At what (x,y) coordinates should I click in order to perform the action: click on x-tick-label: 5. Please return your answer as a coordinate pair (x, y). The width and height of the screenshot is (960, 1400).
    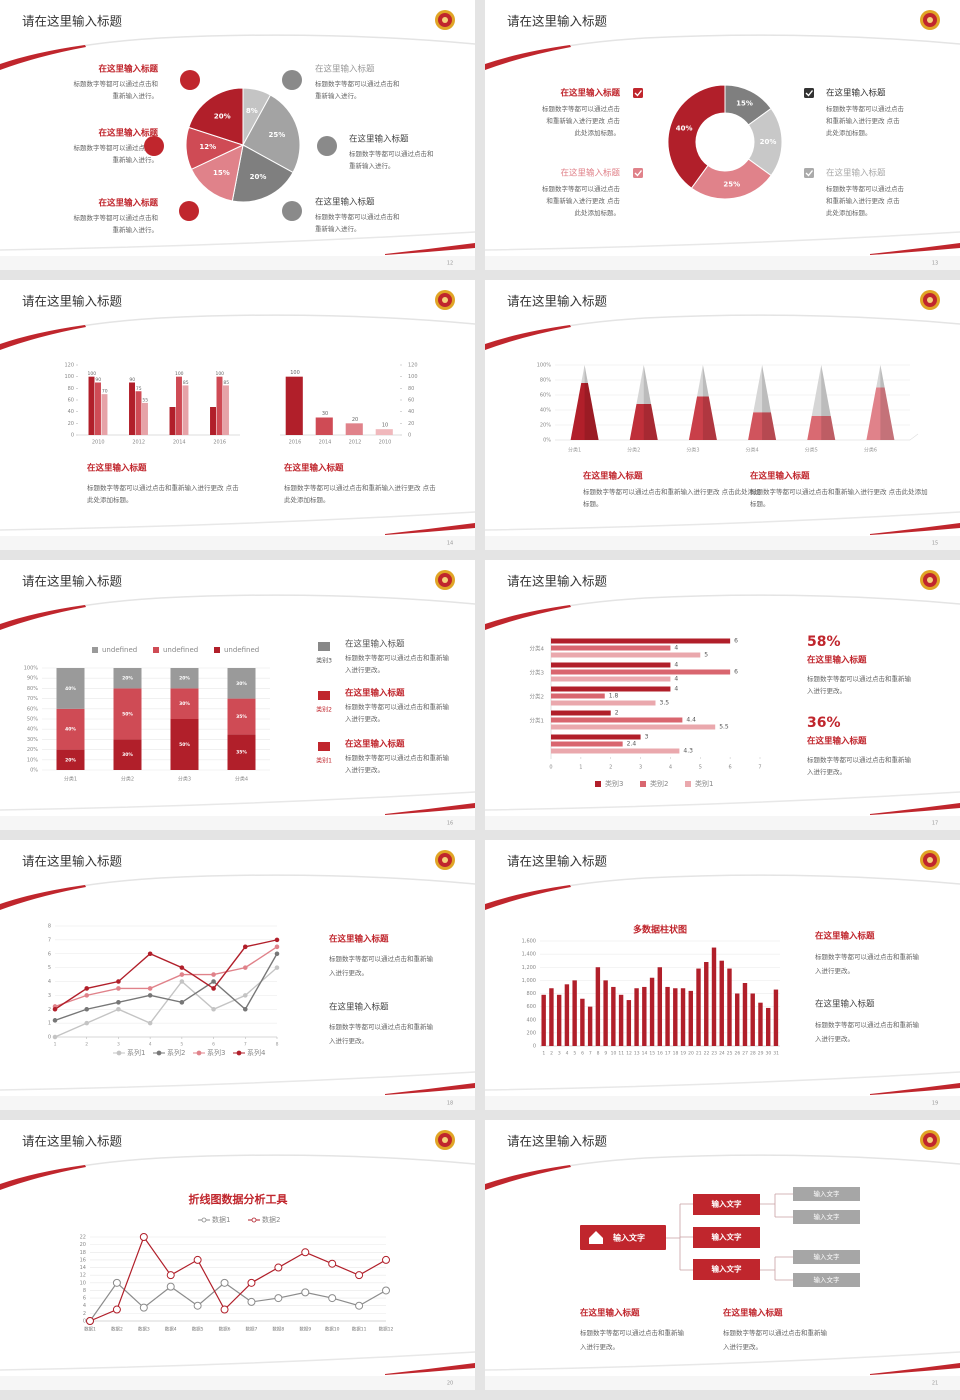
    Looking at the image, I should click on (574, 1054).